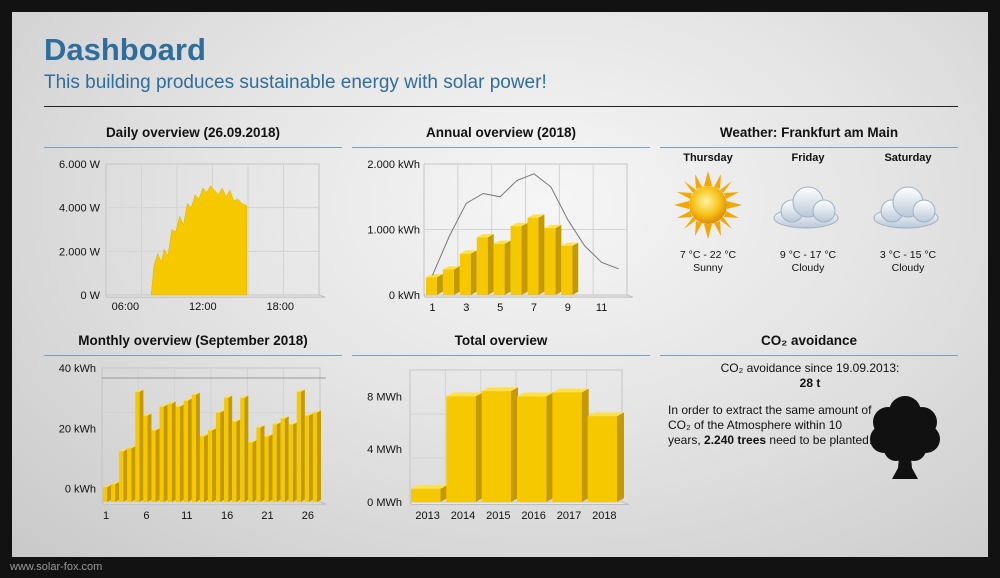 This screenshot has height=578, width=1000. I want to click on weather-day-saturday: Saturday, so click(908, 158).